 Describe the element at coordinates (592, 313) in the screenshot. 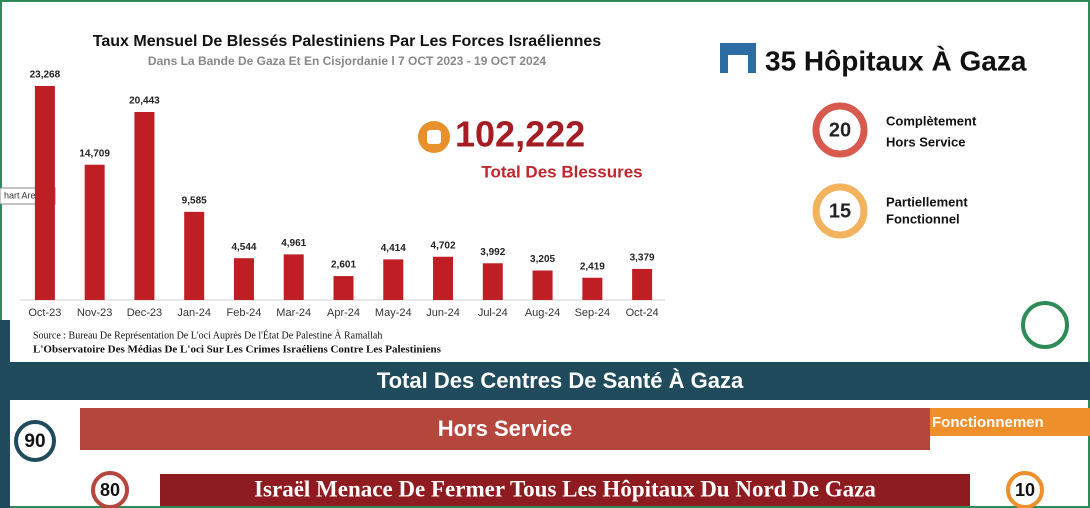

I see `x-tick-label: Sep-24` at that location.